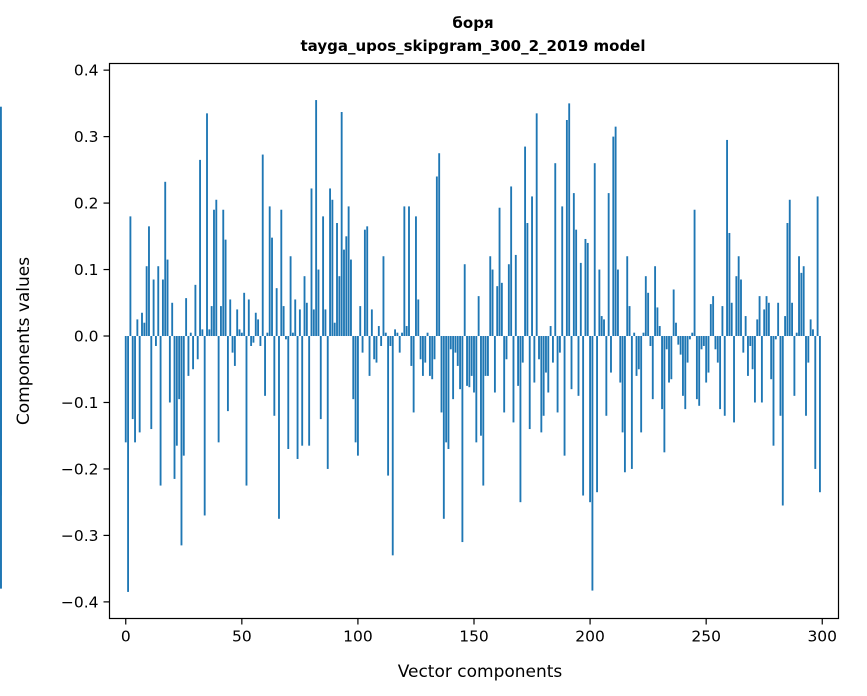 This screenshot has height=696, width=867. I want to click on x-tick-label: 50, so click(242, 637).